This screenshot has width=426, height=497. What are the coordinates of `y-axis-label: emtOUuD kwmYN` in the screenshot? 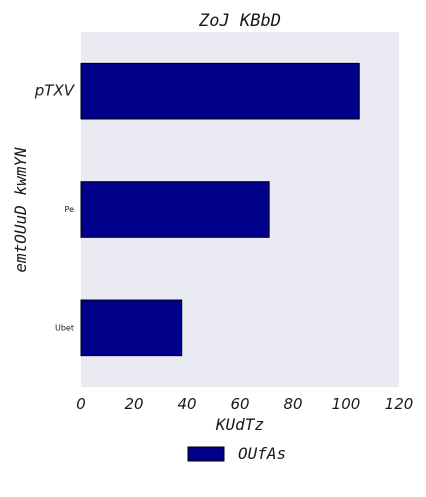 It's located at (20, 210).